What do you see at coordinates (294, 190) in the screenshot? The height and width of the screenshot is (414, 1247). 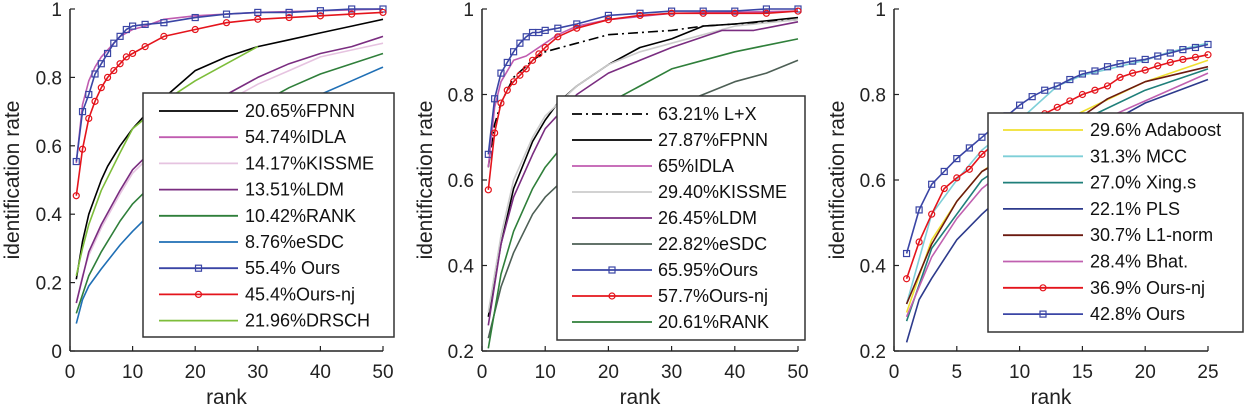 I see `legend-label: 13.51%LDM` at bounding box center [294, 190].